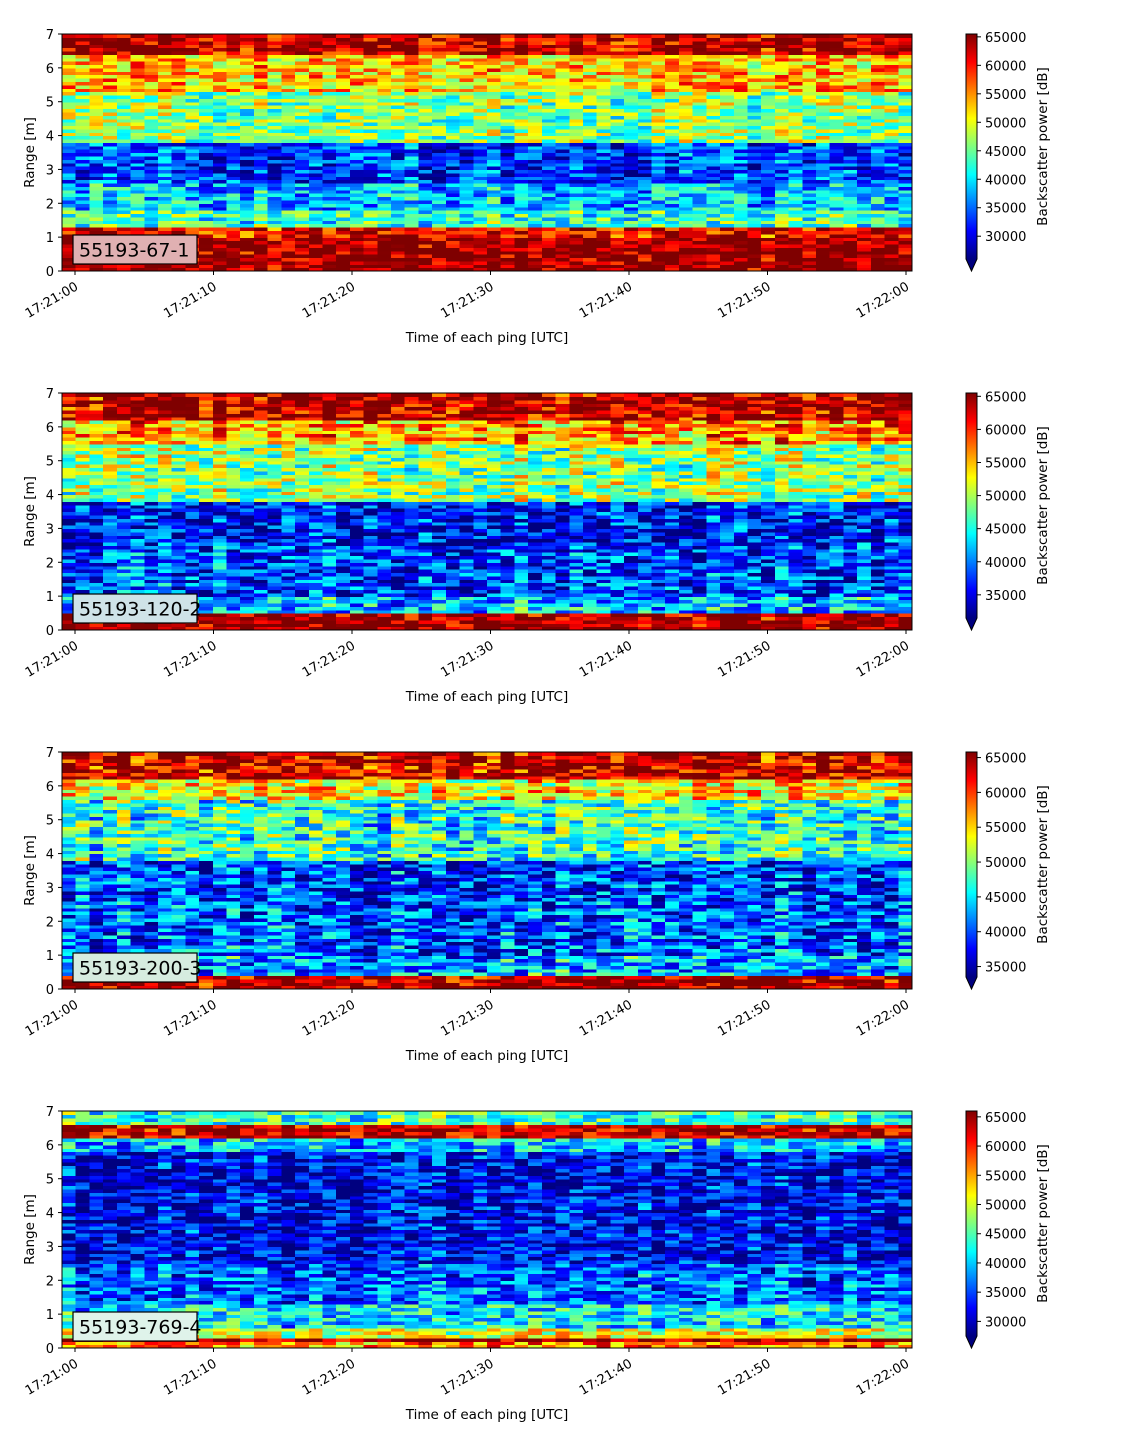 The image size is (1140, 1436). What do you see at coordinates (487, 338) in the screenshot?
I see `x-axis-label: Time of each ping [UTC]` at bounding box center [487, 338].